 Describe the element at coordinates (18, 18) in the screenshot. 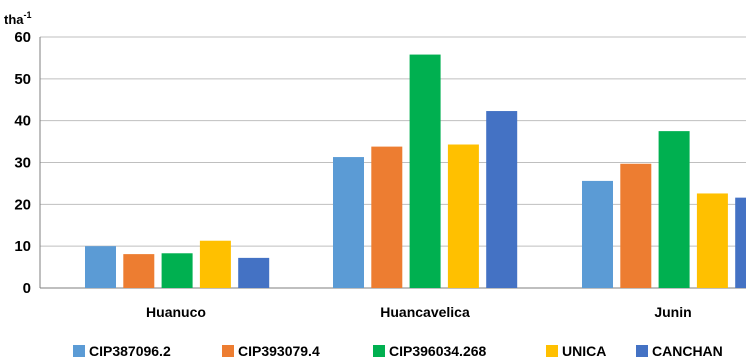

I see `y-unit-label: tha-1` at that location.